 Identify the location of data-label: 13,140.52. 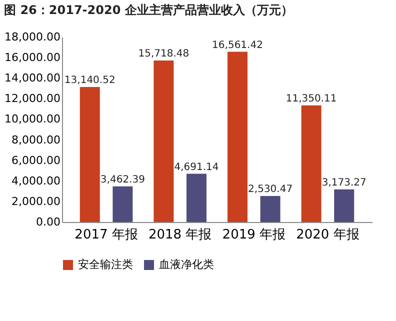
(90, 80).